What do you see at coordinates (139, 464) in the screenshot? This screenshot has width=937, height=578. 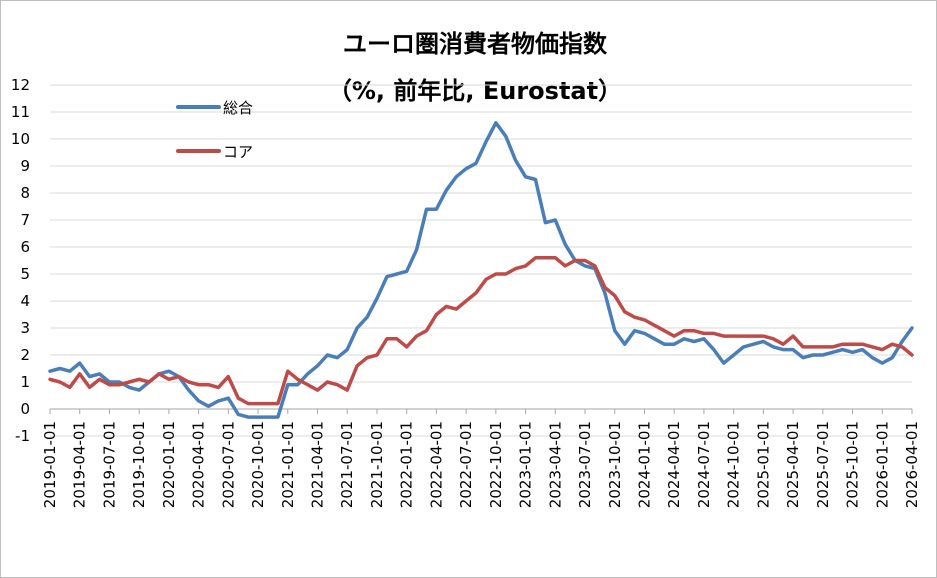 I see `x-tick-label: 2019-10-01` at bounding box center [139, 464].